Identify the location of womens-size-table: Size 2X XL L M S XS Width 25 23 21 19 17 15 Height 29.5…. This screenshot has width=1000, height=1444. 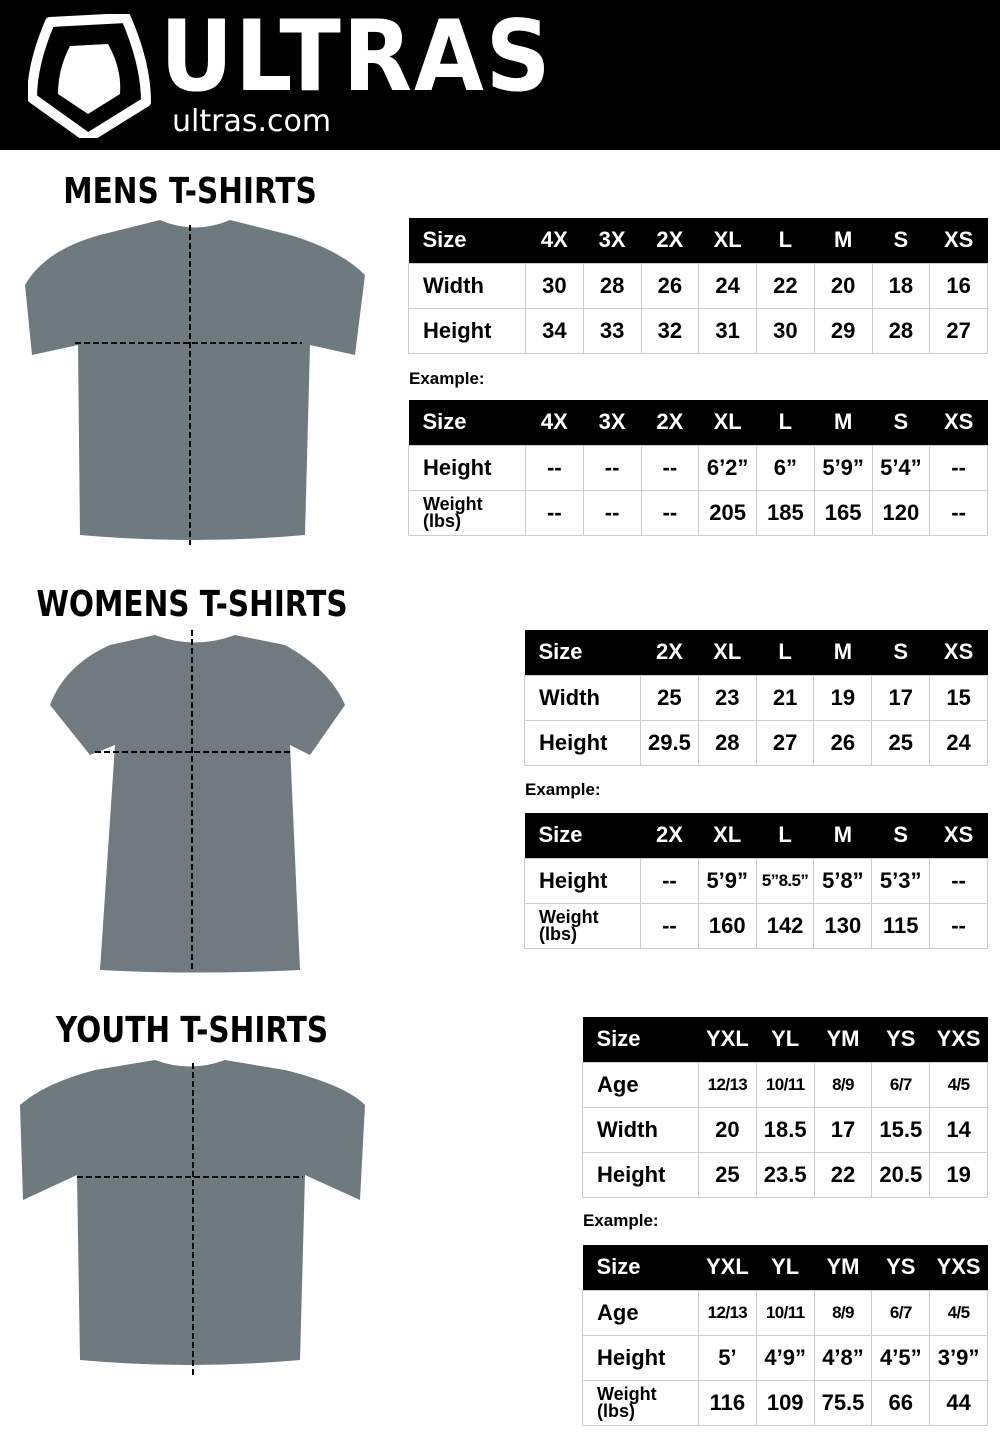
(756, 698).